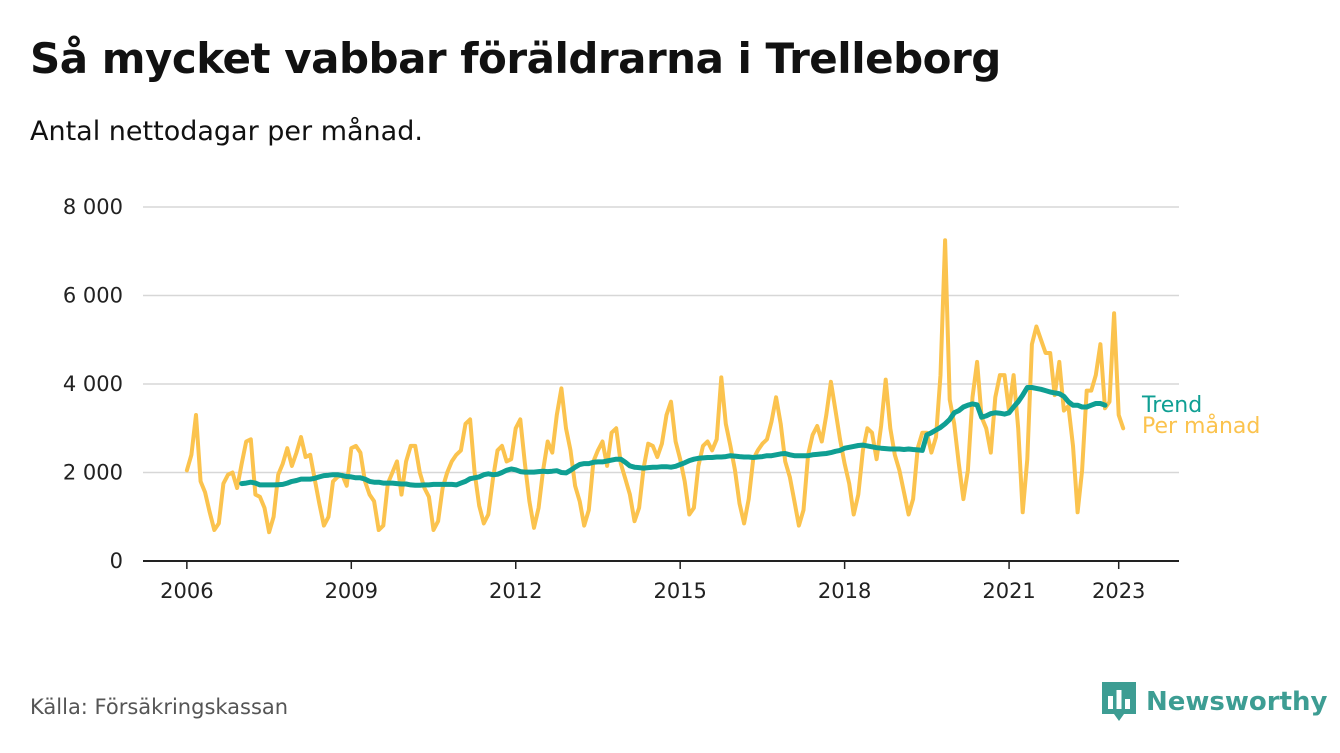 The height and width of the screenshot is (753, 1340). I want to click on brand-name: Newsworthy, so click(1237, 702).